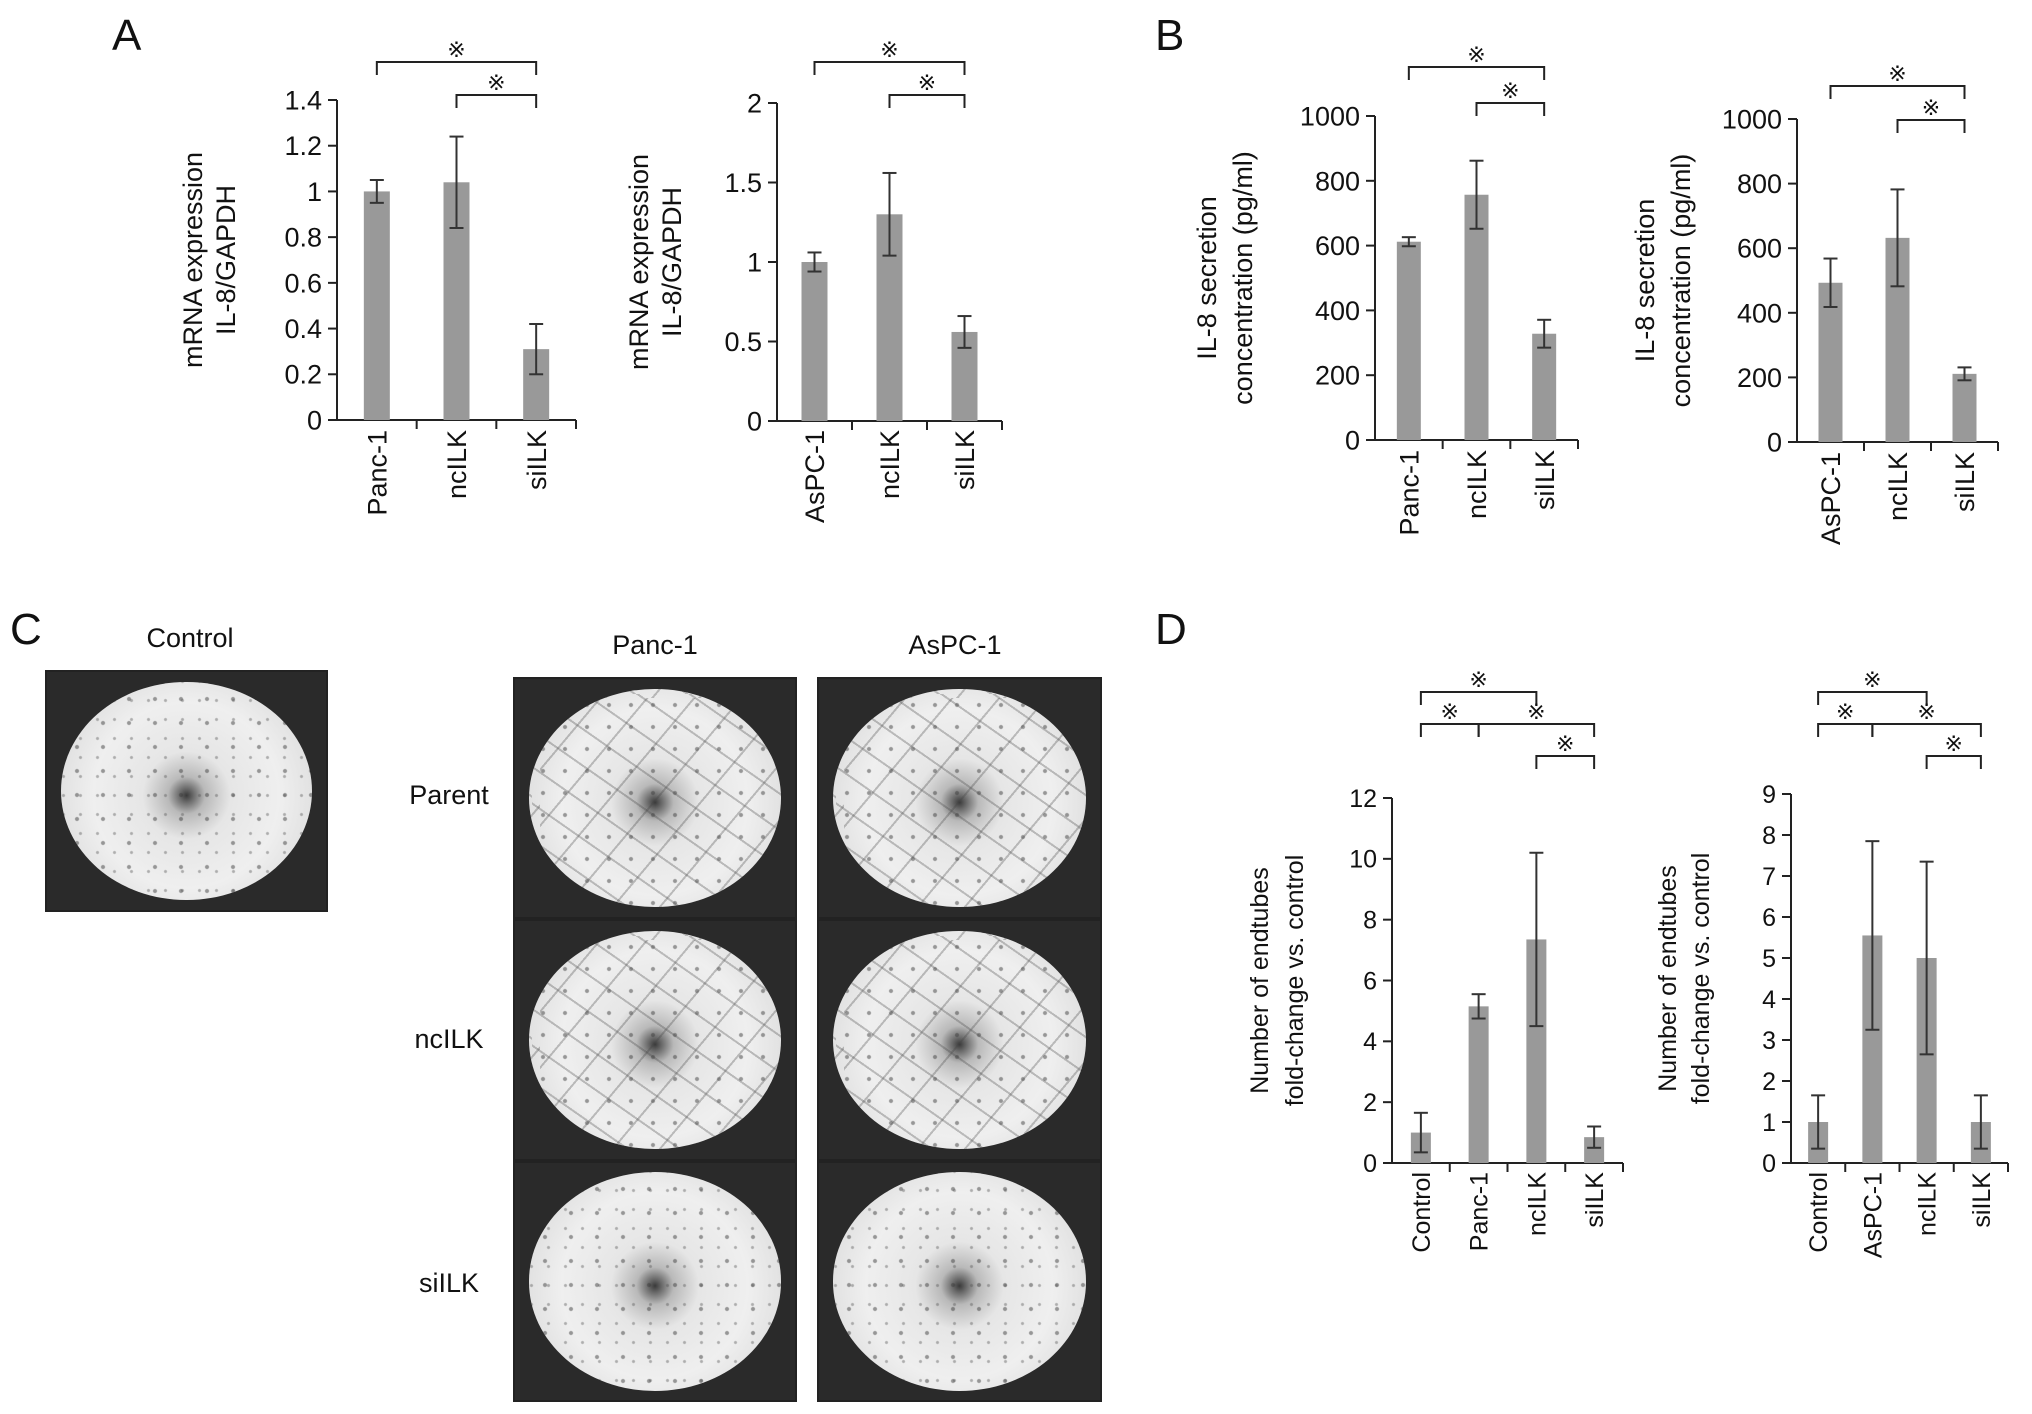  I want to click on panel-letter-c: C, so click(26, 629).